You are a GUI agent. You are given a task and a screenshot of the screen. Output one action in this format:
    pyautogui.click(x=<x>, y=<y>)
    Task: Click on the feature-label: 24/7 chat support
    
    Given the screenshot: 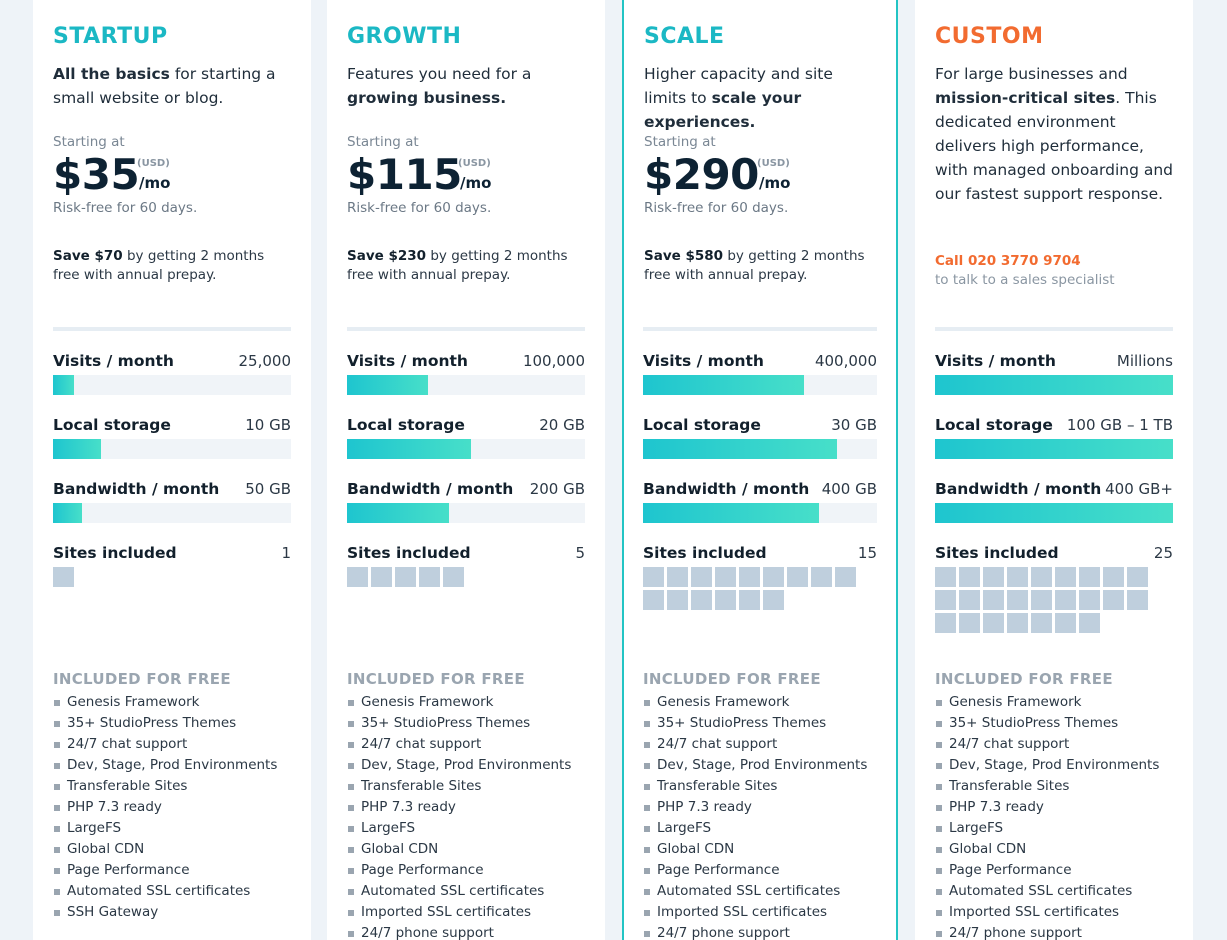 What is the action you would take?
    pyautogui.click(x=421, y=744)
    